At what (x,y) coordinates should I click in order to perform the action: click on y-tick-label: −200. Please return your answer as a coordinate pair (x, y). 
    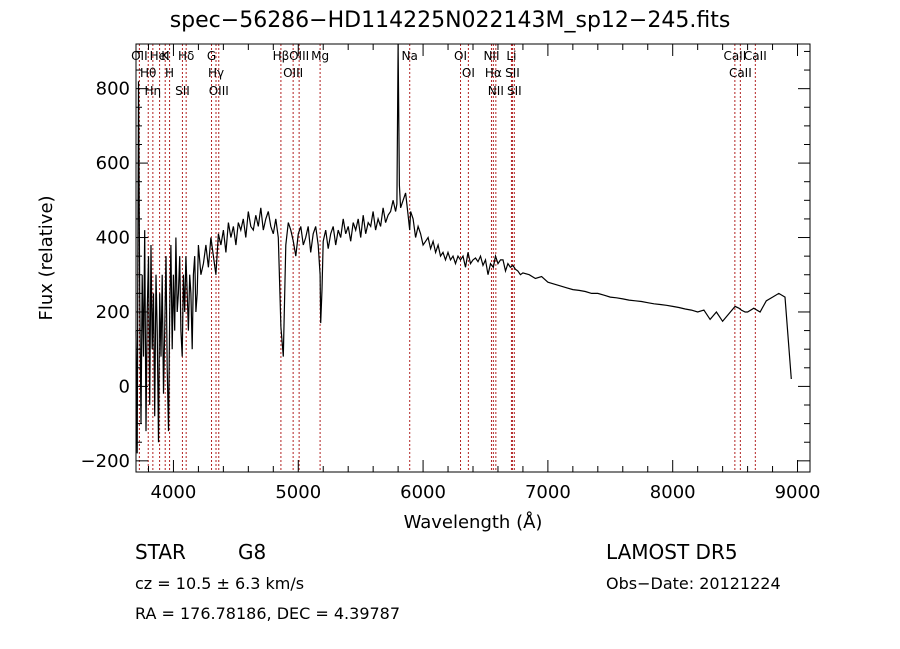
    Looking at the image, I should click on (105, 461).